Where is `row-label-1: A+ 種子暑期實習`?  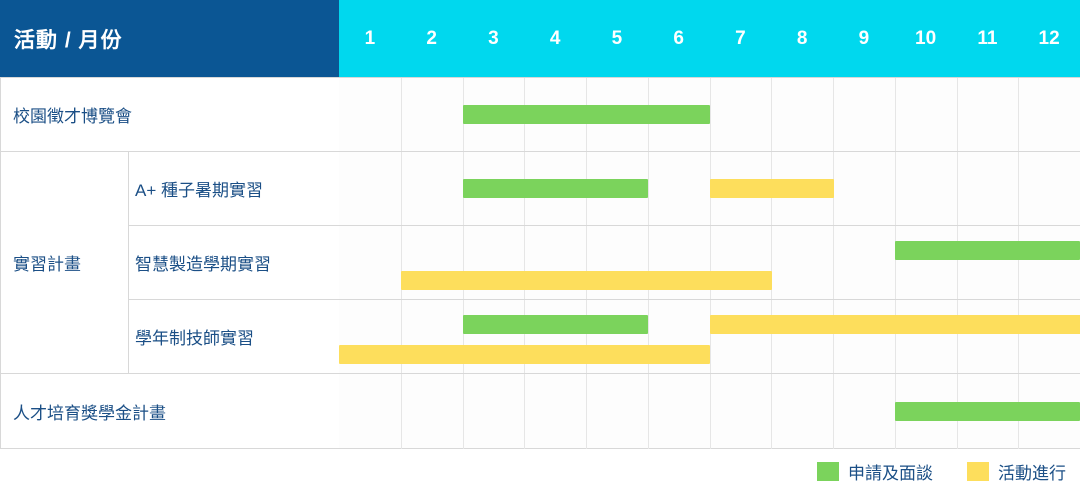
row-label-1: A+ 種子暑期實習 is located at coordinates (234, 188).